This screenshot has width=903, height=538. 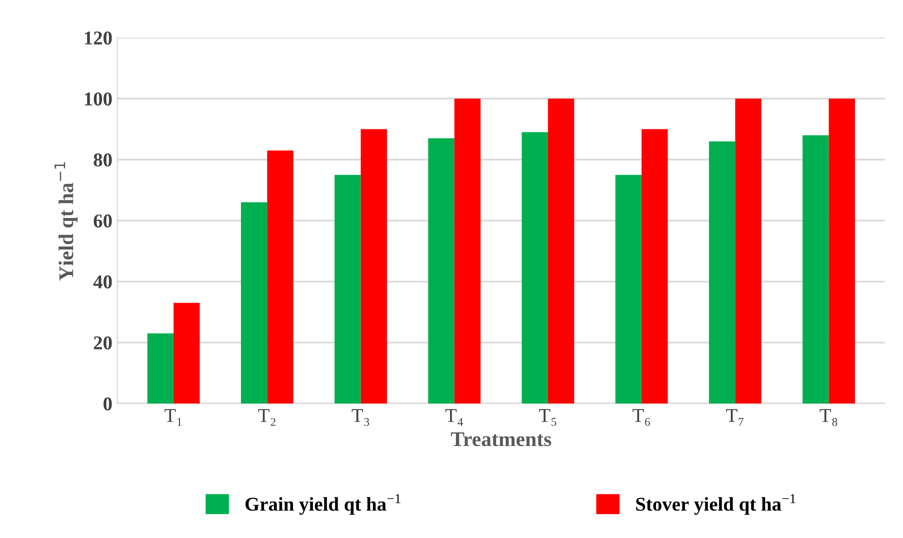 What do you see at coordinates (501, 439) in the screenshot?
I see `x-axis-title: Treatments` at bounding box center [501, 439].